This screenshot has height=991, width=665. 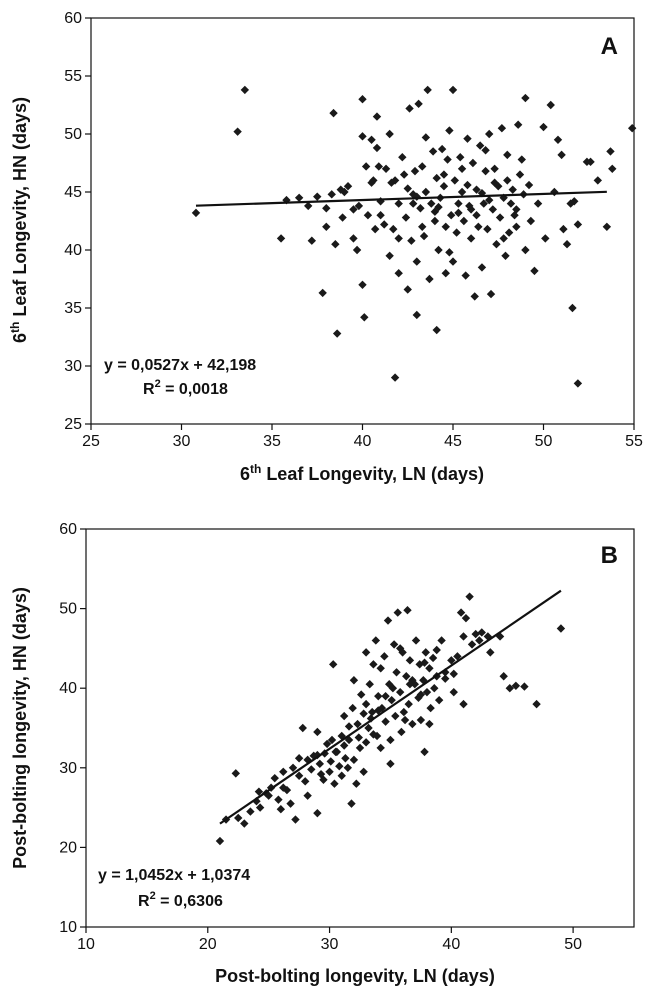 I want to click on x-tick-label: 50, so click(x=544, y=441).